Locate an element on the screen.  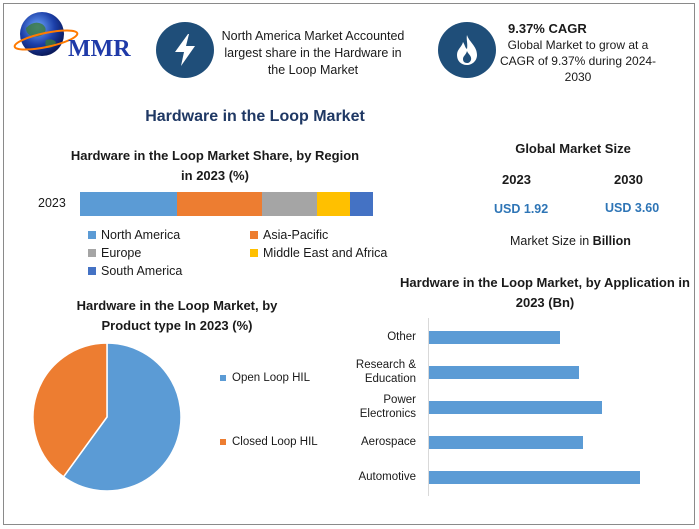
application-bar-automotive is located at coordinates (534, 477).